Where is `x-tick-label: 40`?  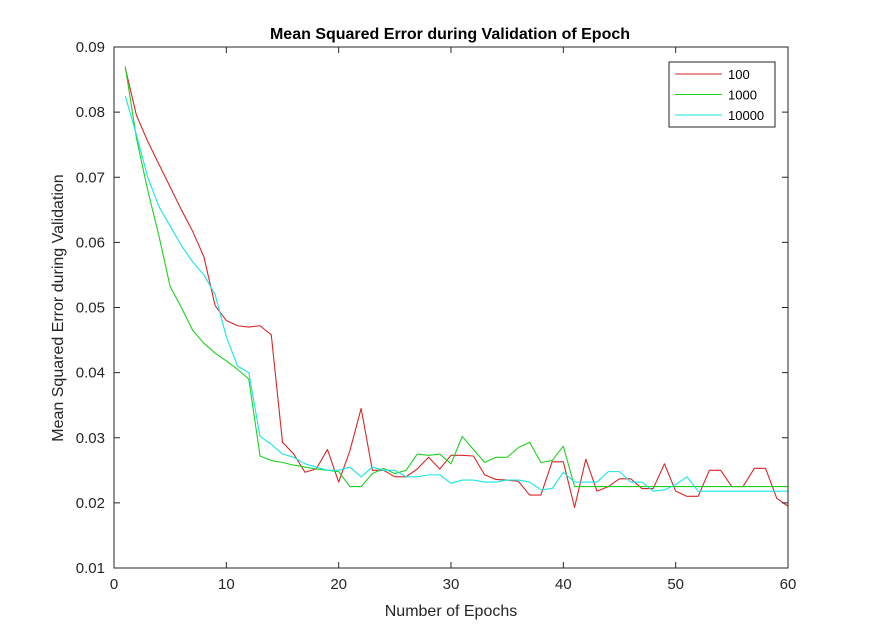
x-tick-label: 40 is located at coordinates (563, 584).